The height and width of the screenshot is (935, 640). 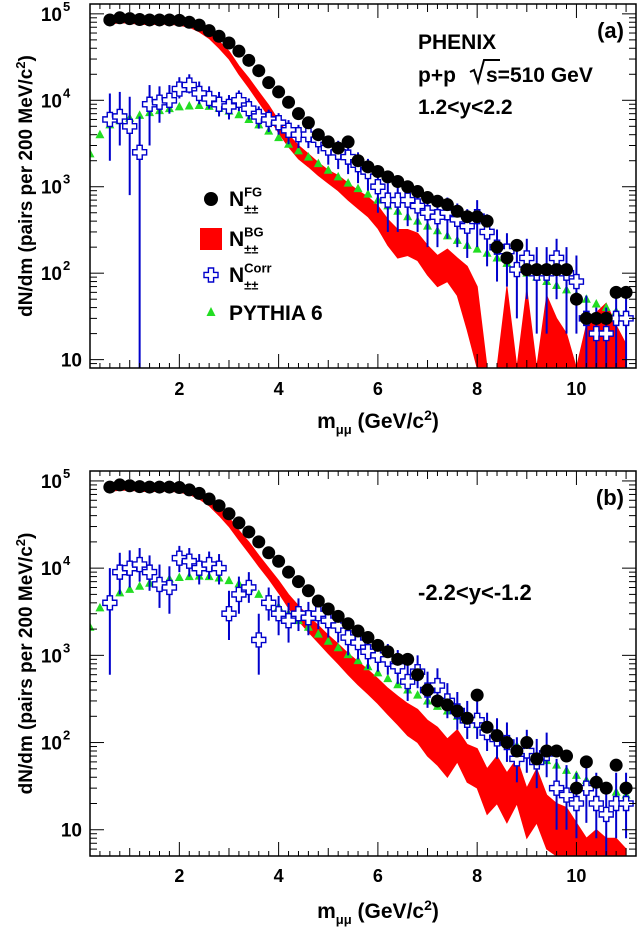 What do you see at coordinates (276, 313) in the screenshot?
I see `legend-pythia-label: PYTHIA 6` at bounding box center [276, 313].